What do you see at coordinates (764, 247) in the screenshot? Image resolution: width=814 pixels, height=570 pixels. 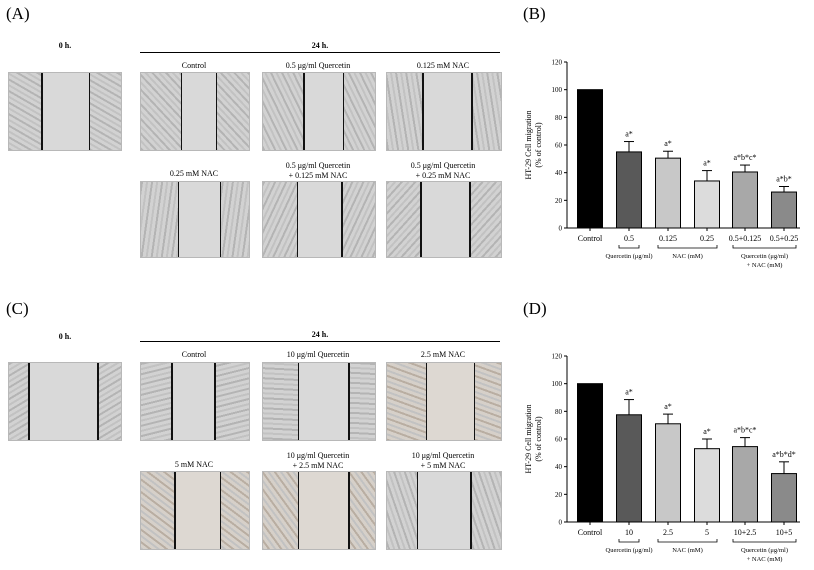 I see `group-bracket-combo-b` at bounding box center [764, 247].